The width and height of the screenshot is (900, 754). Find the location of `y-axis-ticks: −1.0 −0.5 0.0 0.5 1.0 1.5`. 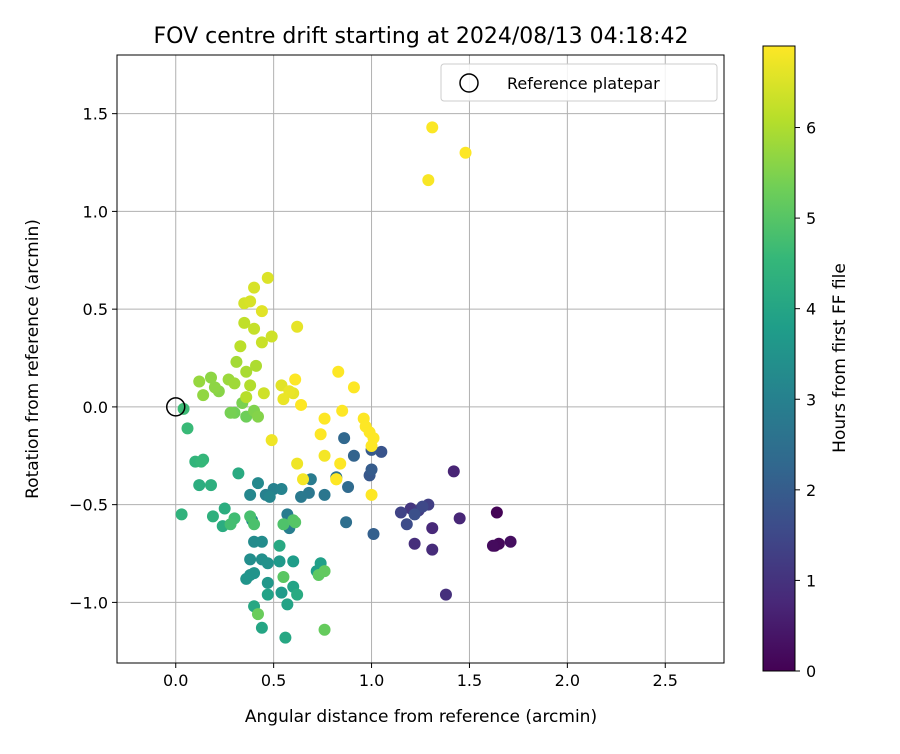

y-axis-ticks: −1.0 −0.5 0.0 0.5 1.0 1.5 is located at coordinates (93, 358).